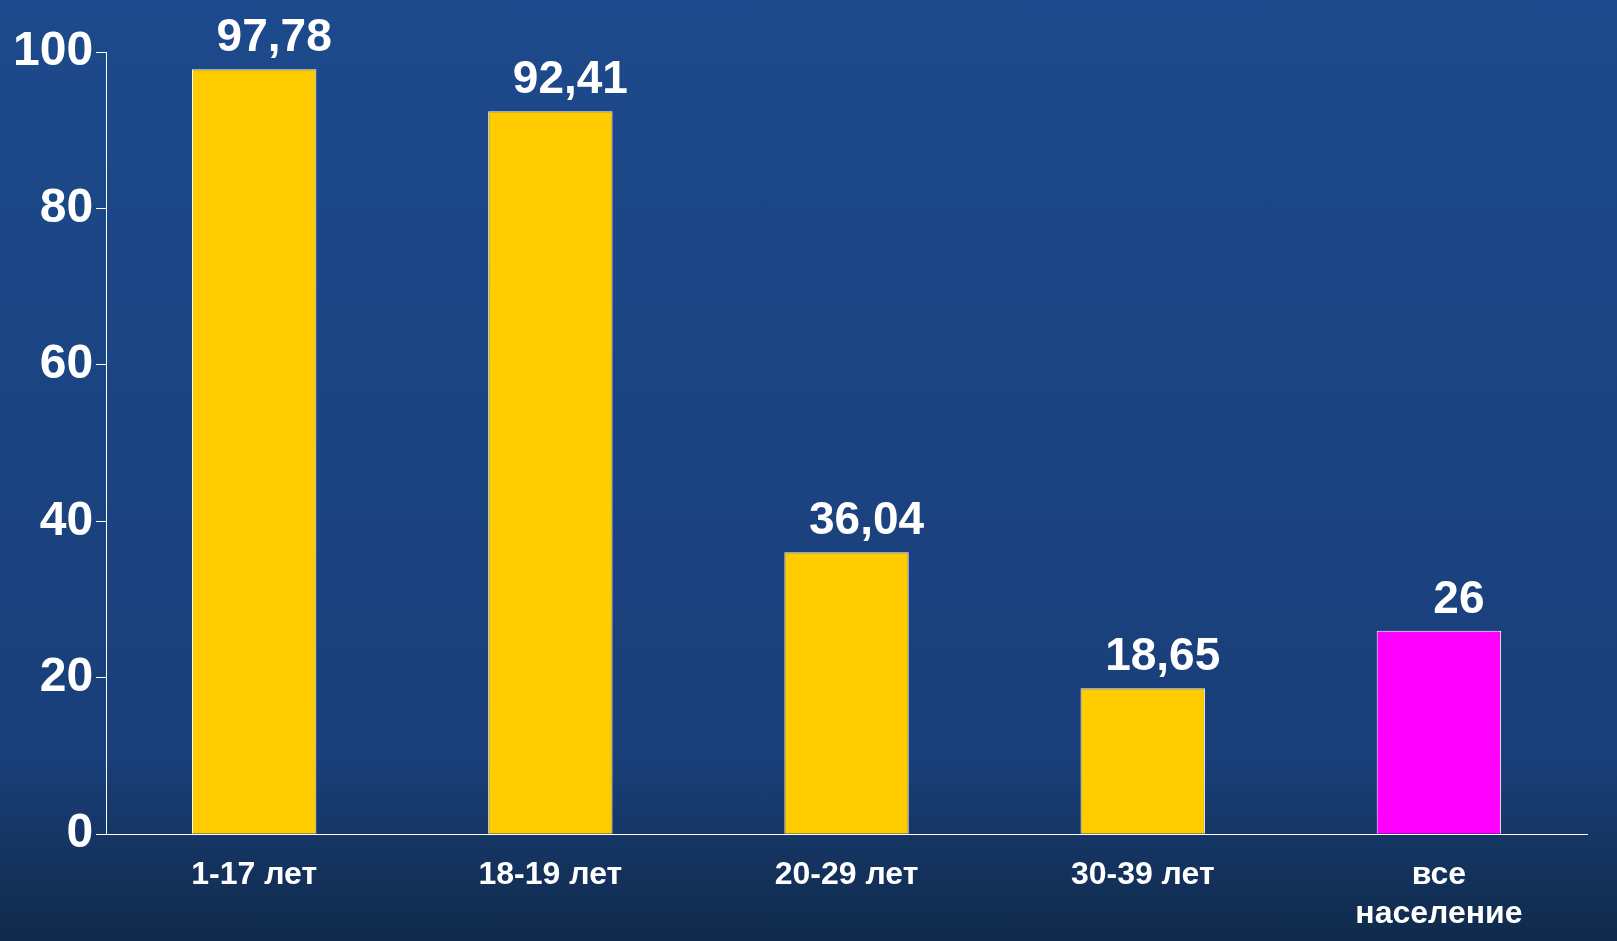 The height and width of the screenshot is (941, 1617). What do you see at coordinates (846, 873) in the screenshot?
I see `x-tick-label: 20-29 лет` at bounding box center [846, 873].